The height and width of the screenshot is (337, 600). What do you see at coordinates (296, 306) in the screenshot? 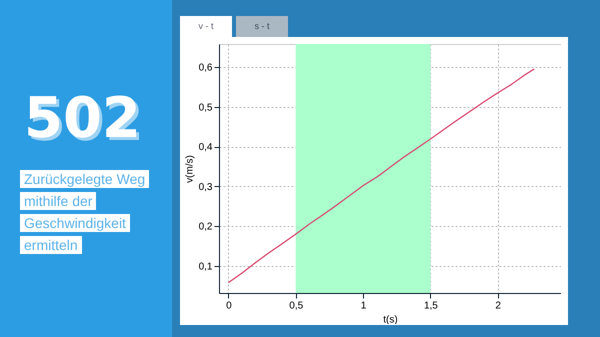
I see `x-tick-label: 0,5` at bounding box center [296, 306].